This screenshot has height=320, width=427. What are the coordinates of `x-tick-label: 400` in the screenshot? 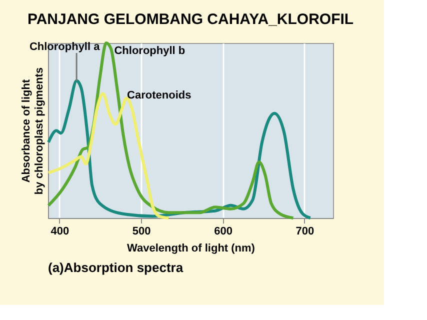 It's located at (60, 232).